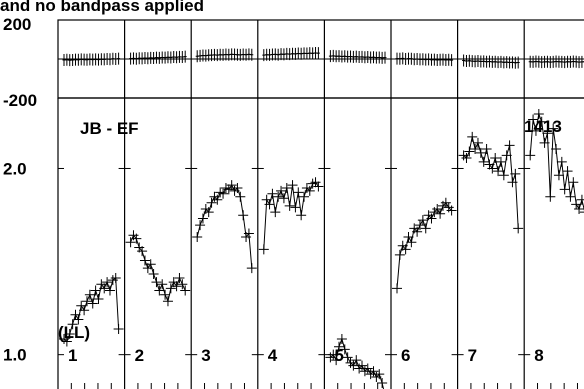  What do you see at coordinates (224, 226) in the screenshot?
I see `amp-series-line` at bounding box center [224, 226].